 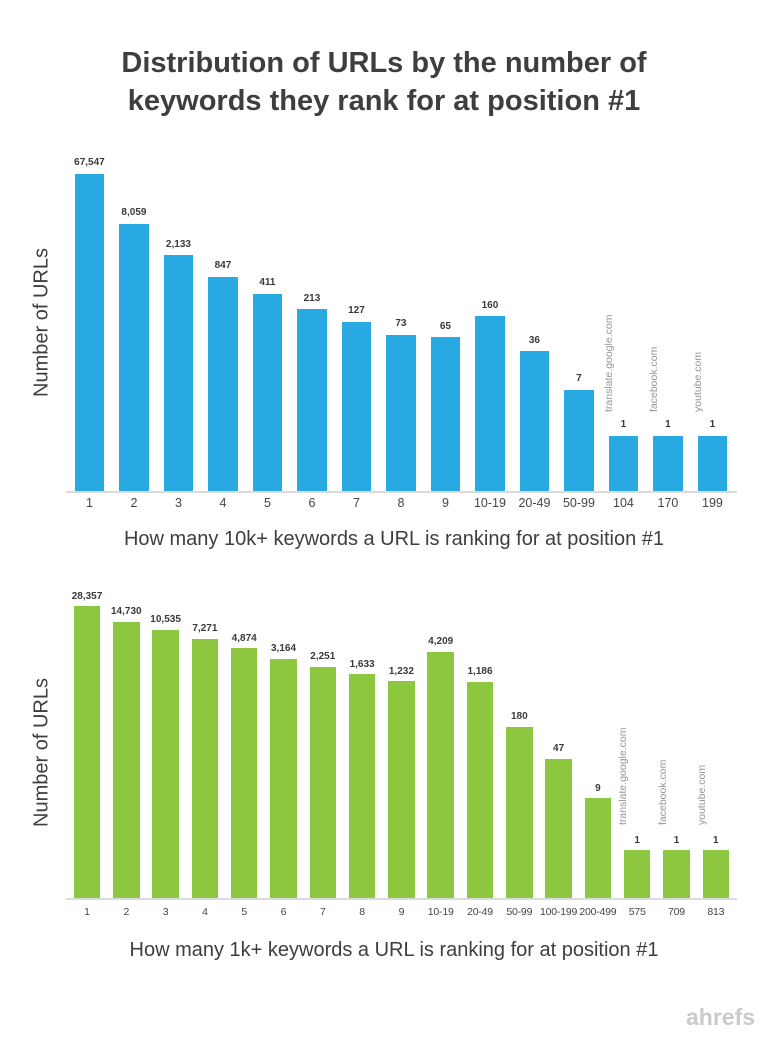 What do you see at coordinates (401, 671) in the screenshot?
I see `bar-value-label: 1,232` at bounding box center [401, 671].